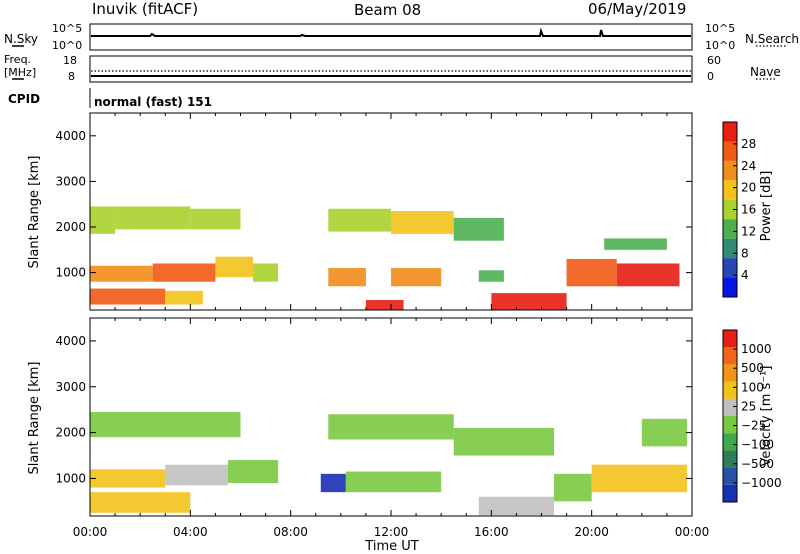 The height and width of the screenshot is (554, 800). What do you see at coordinates (491, 532) in the screenshot?
I see `x-tick-label: 16:00` at bounding box center [491, 532].